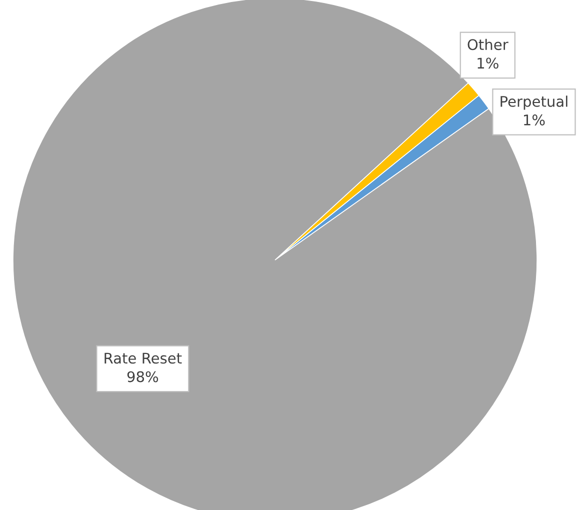 Image resolution: width=587 pixels, height=510 pixels. Describe the element at coordinates (142, 376) in the screenshot. I see `data-label: 98%` at that location.